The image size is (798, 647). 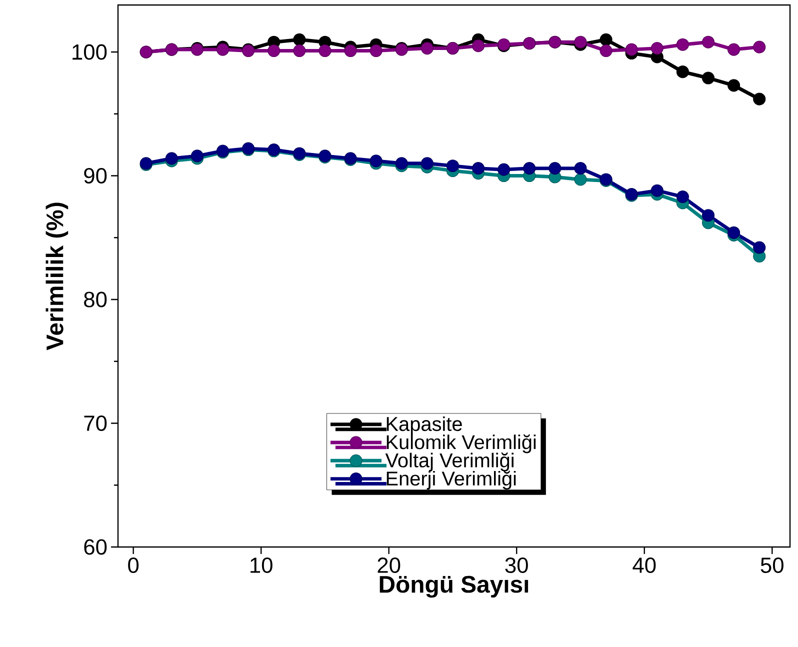 What do you see at coordinates (772, 565) in the screenshot?
I see `x-tick-label: 50` at bounding box center [772, 565].